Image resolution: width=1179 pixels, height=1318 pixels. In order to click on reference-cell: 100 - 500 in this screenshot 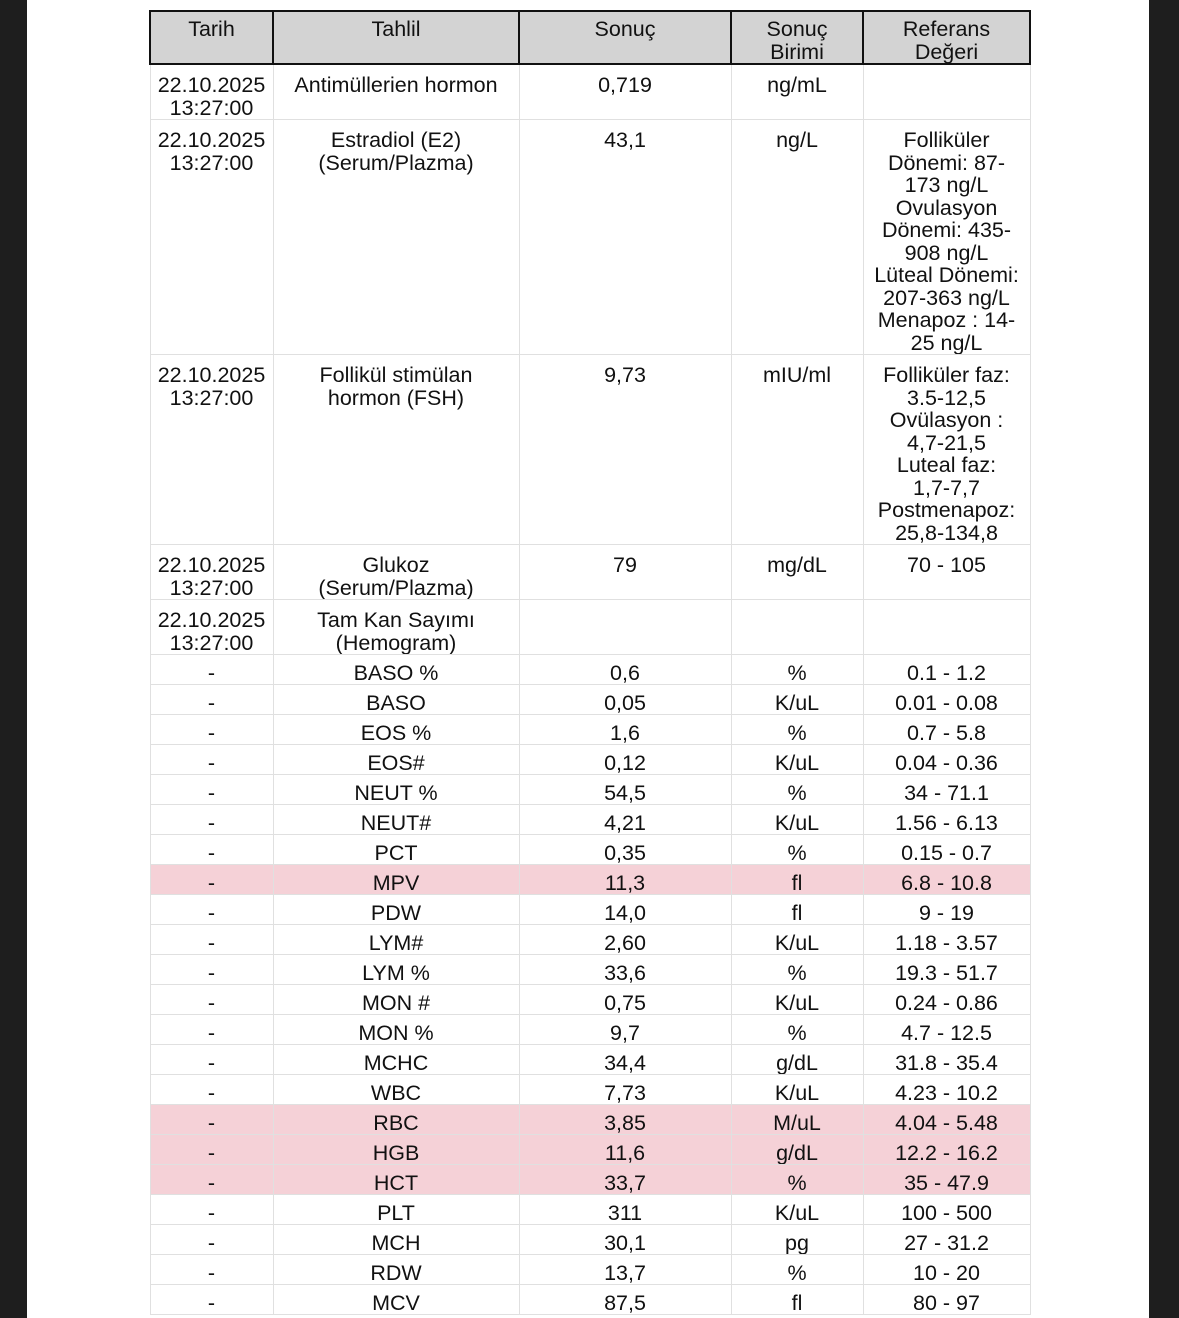, I will do `click(946, 1209)`.